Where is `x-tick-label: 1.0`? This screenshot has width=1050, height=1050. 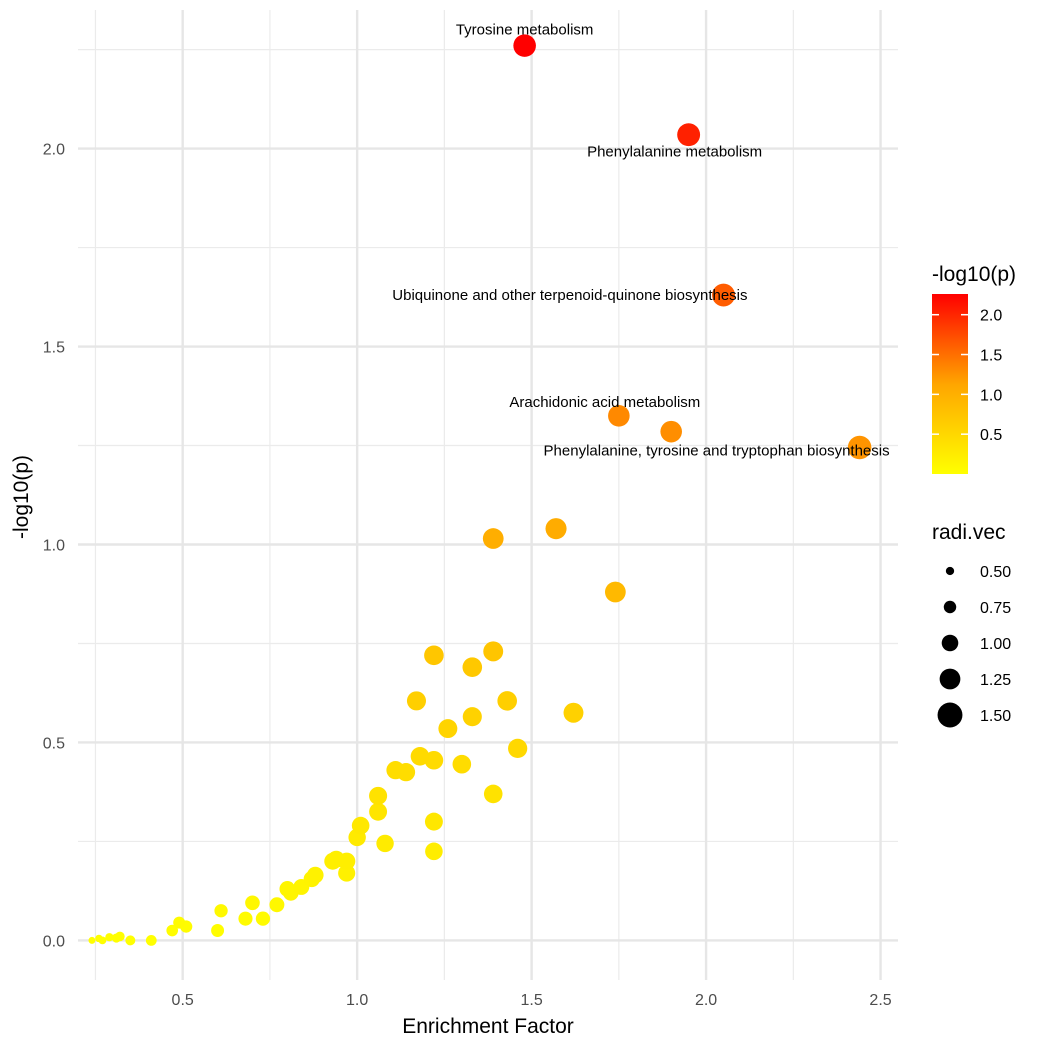 x-tick-label: 1.0 is located at coordinates (357, 1000).